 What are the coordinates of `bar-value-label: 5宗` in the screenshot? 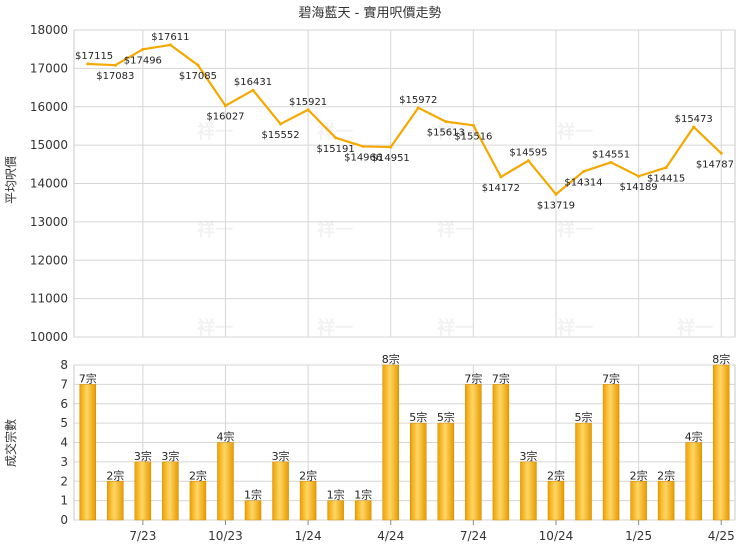 It's located at (418, 417).